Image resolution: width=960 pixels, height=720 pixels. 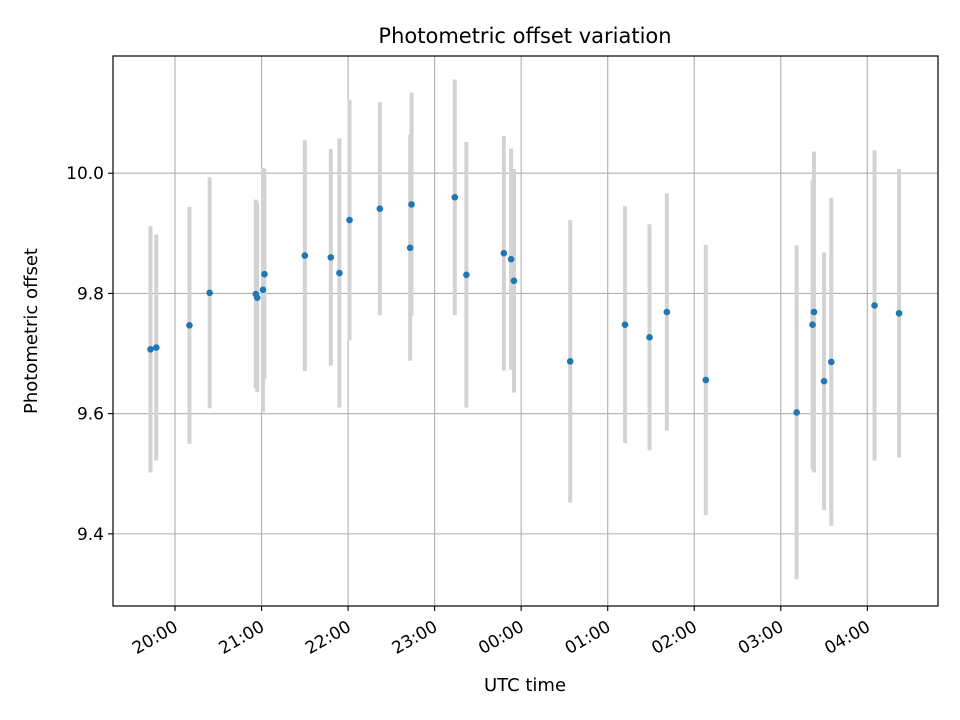 What do you see at coordinates (90, 415) in the screenshot?
I see `y-tick-label: 9.6` at bounding box center [90, 415].